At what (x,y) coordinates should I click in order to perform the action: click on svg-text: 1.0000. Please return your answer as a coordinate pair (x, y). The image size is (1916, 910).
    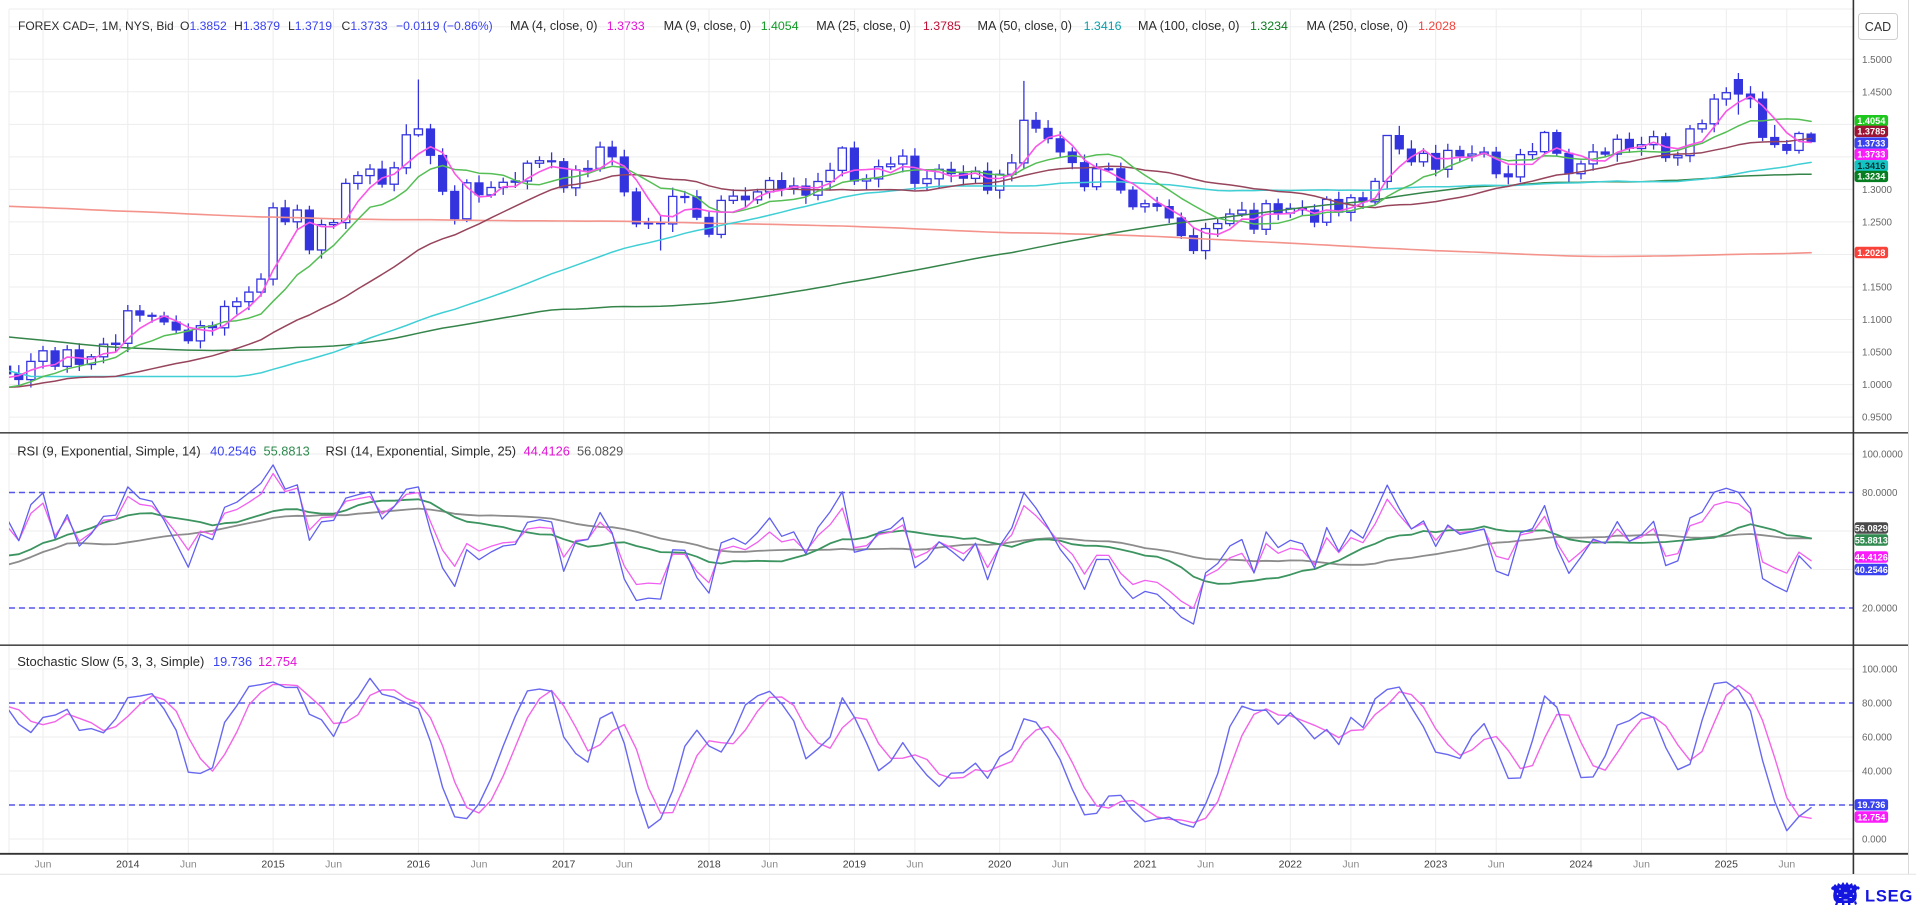
    Looking at the image, I should click on (1877, 385).